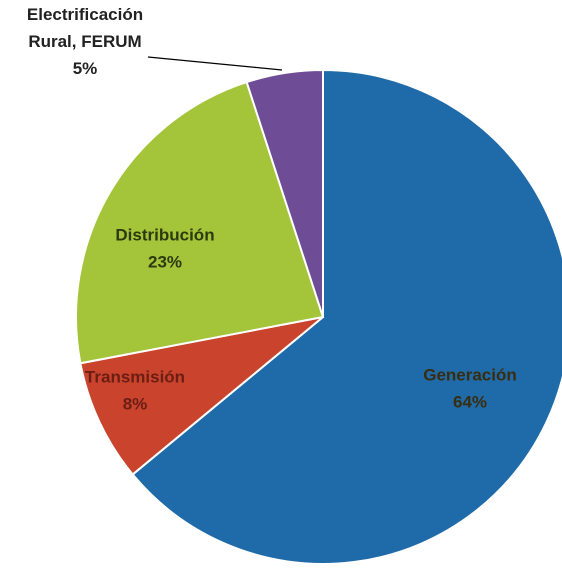  I want to click on pie-slice-electrificaci-n, so click(284, 193).